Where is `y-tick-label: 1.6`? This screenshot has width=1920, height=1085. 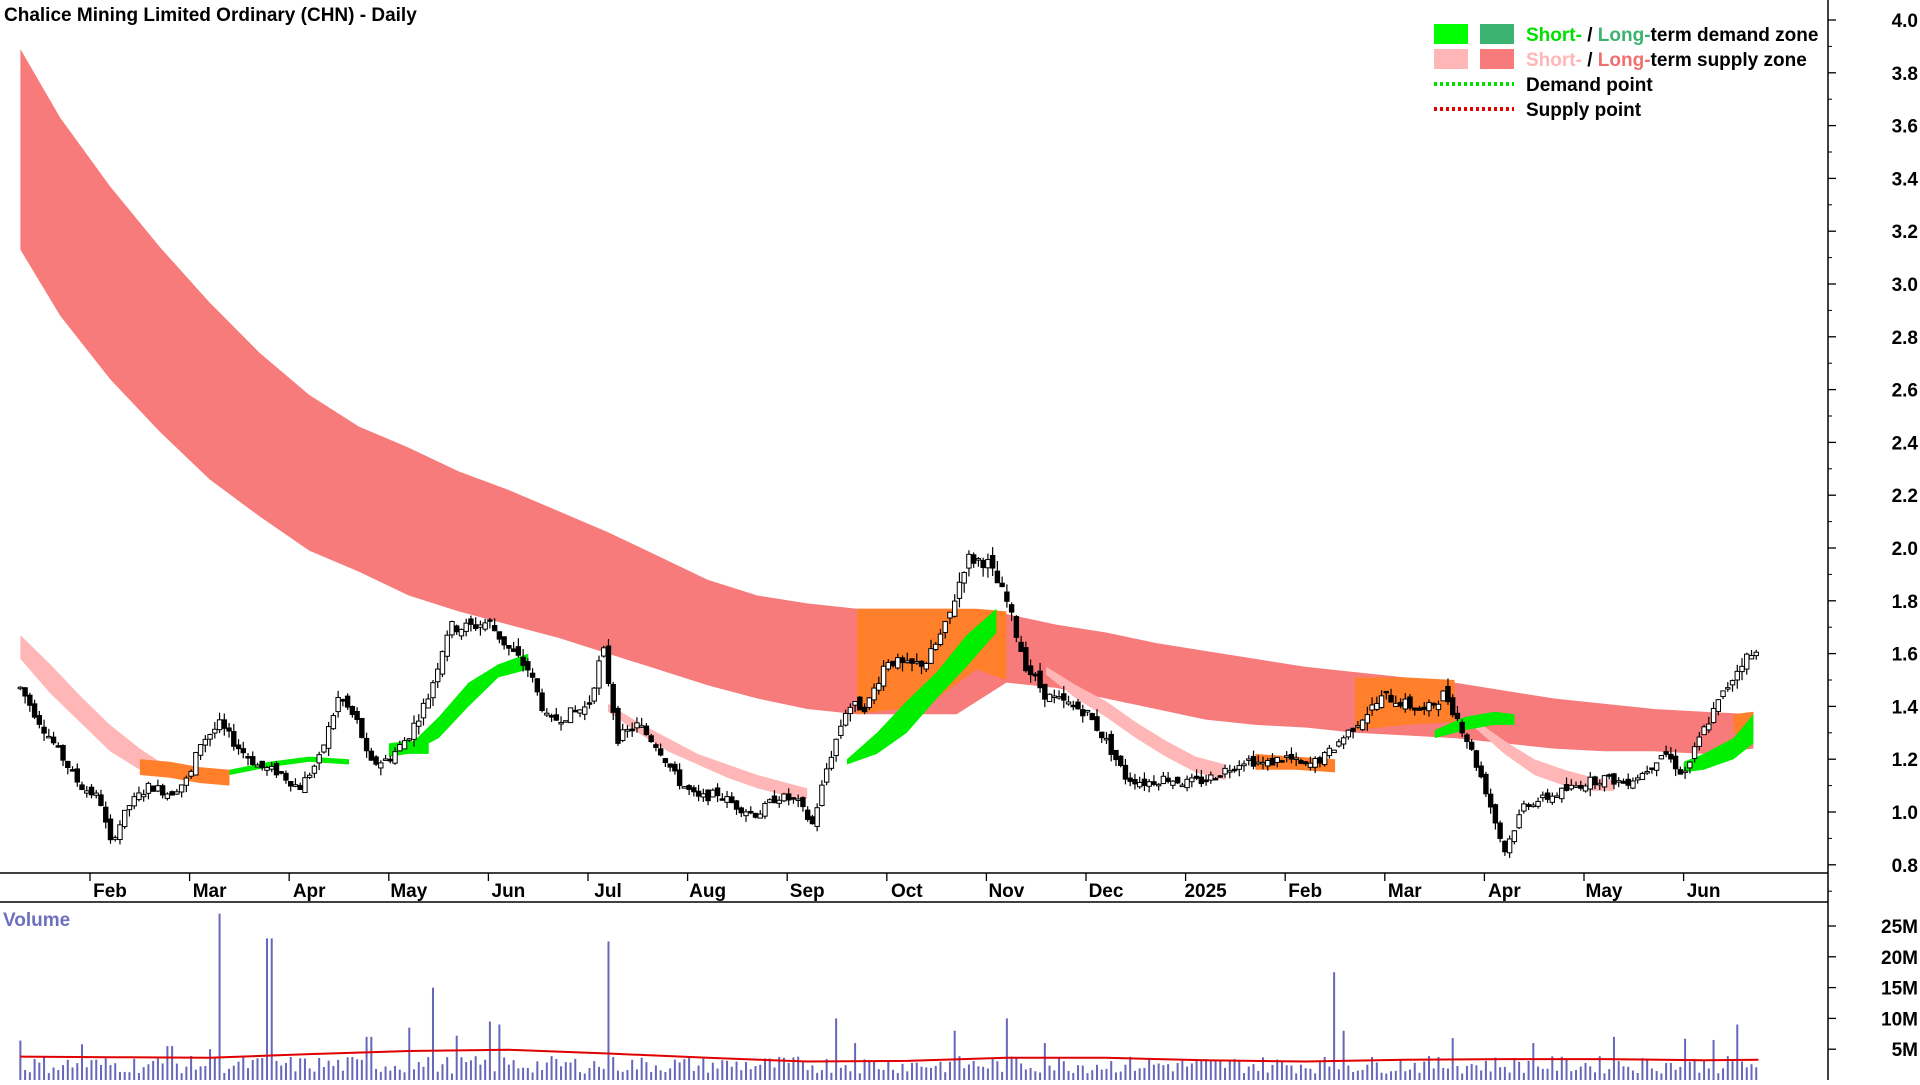
y-tick-label: 1.6 is located at coordinates (1905, 655).